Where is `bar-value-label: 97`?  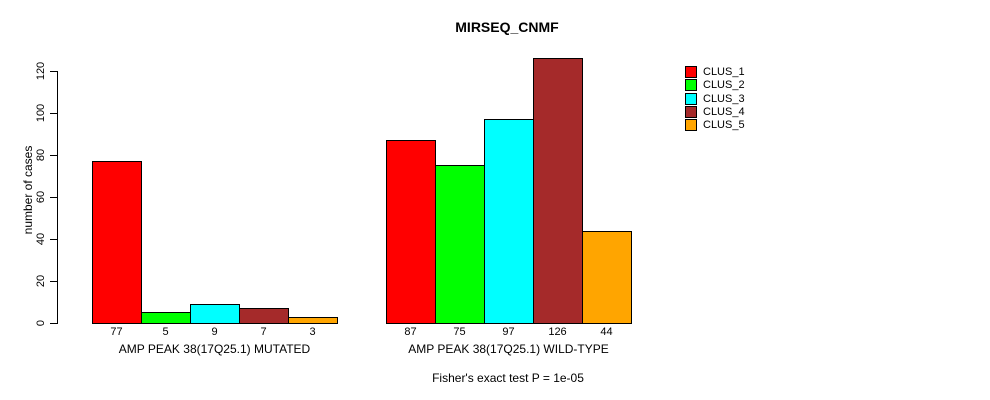 bar-value-label: 97 is located at coordinates (508, 332).